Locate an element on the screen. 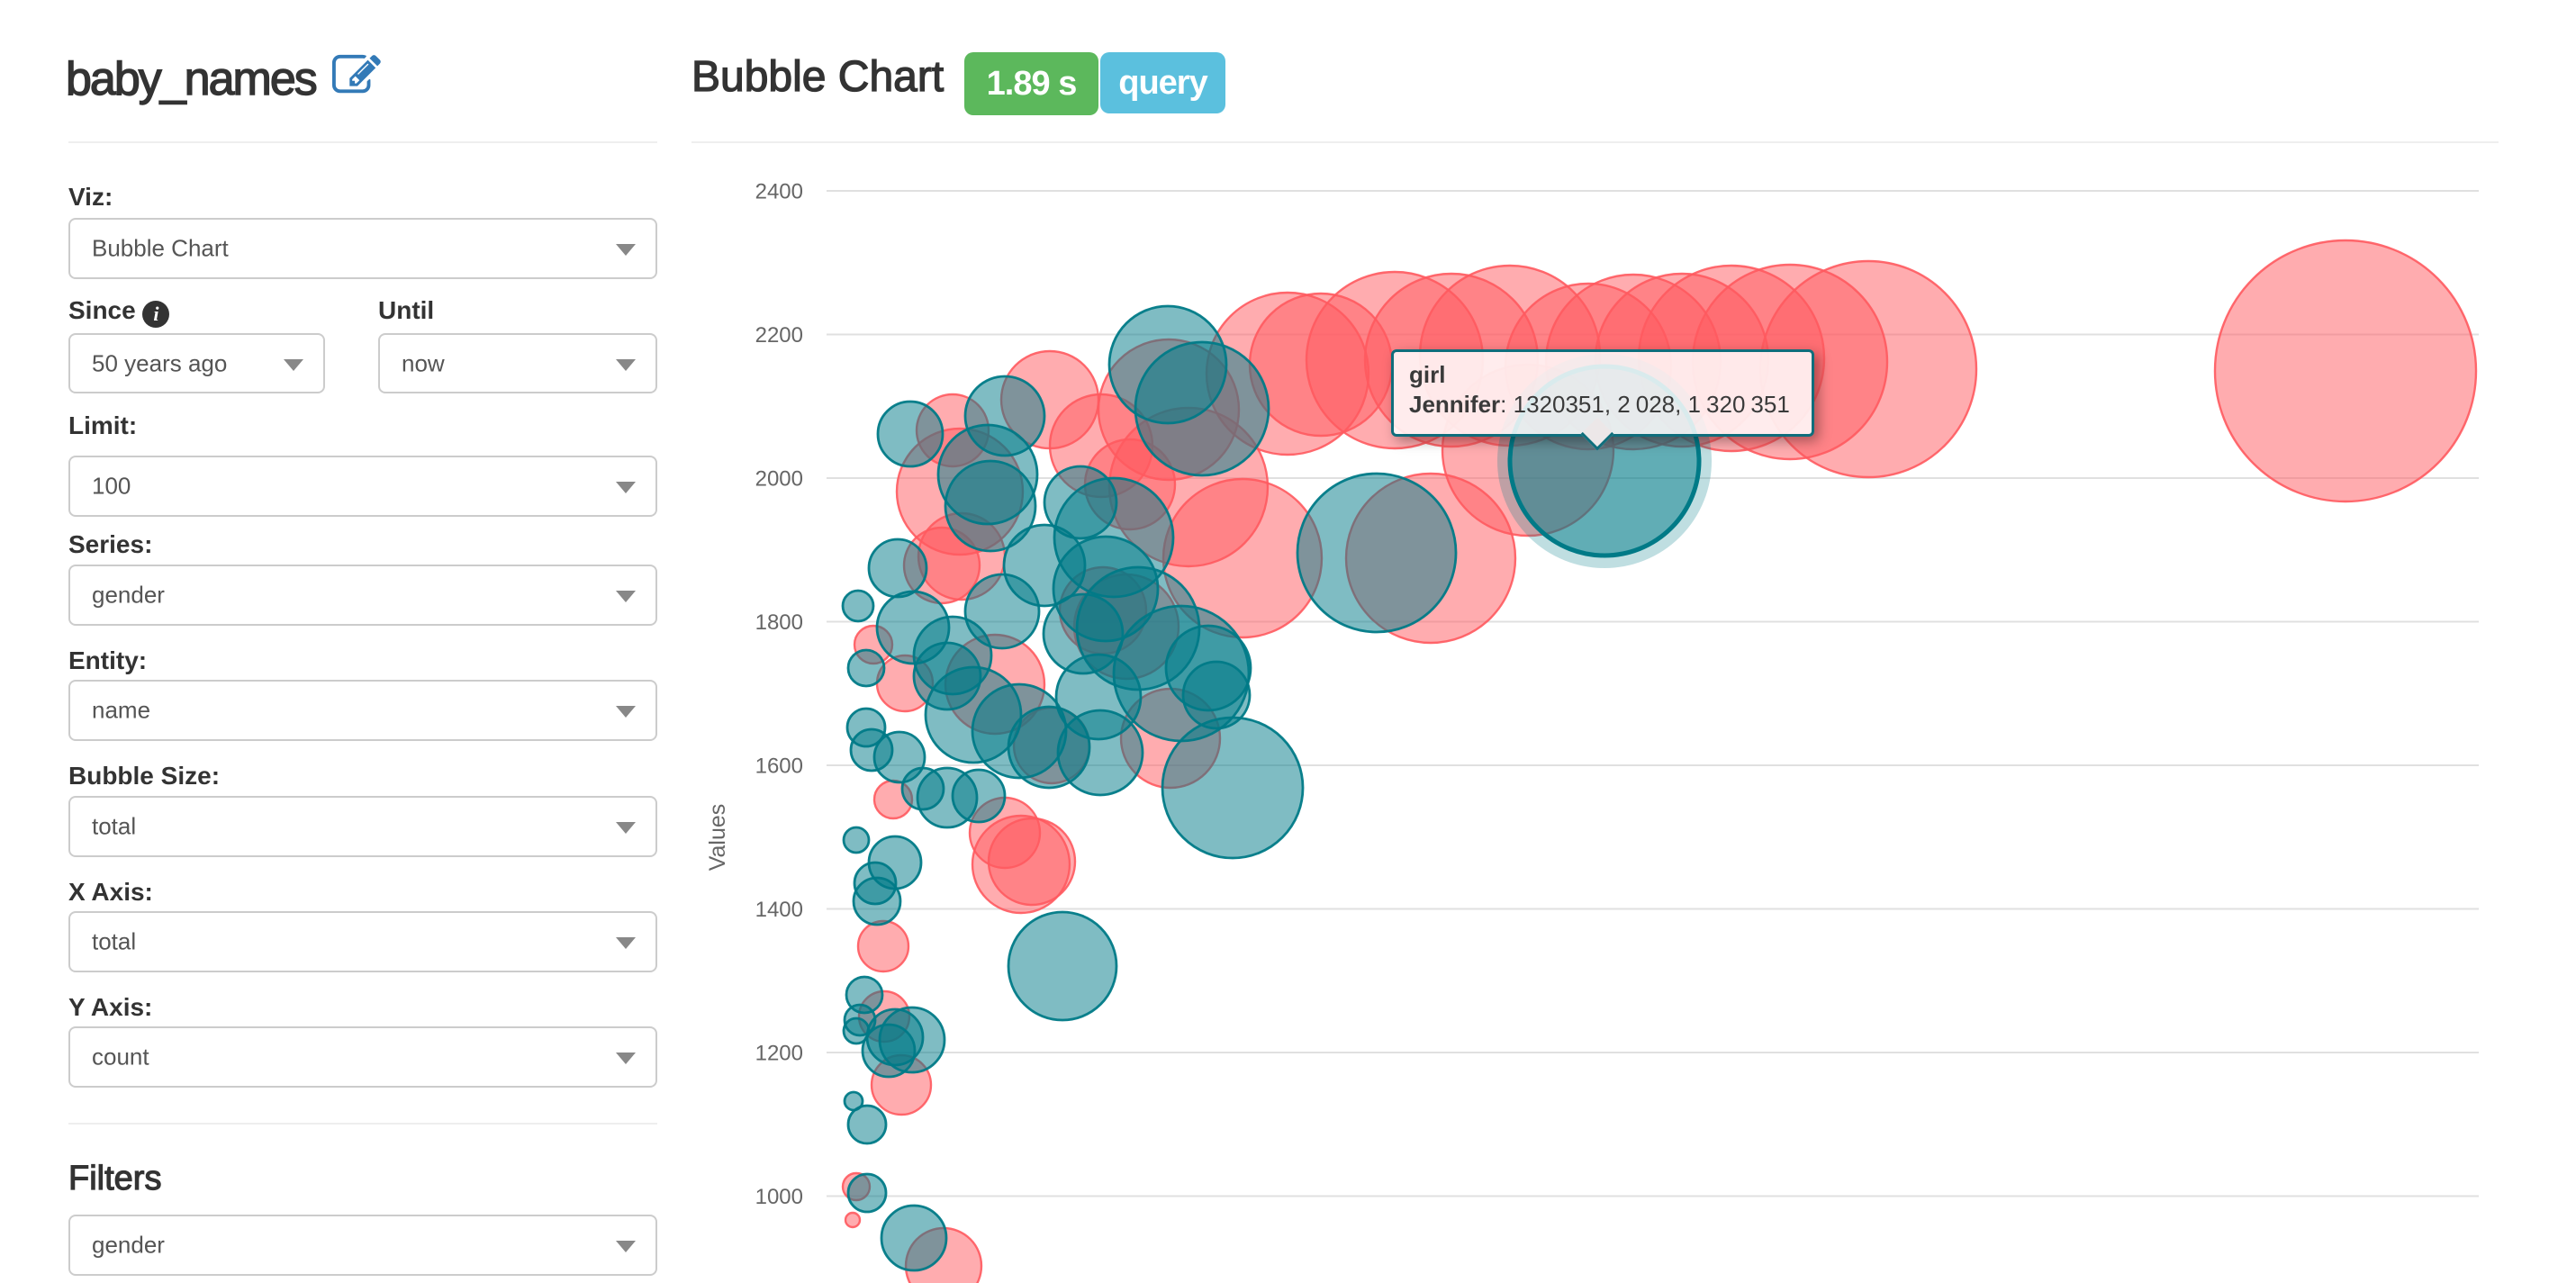 This screenshot has height=1283, width=2576. svg-text: 2200 is located at coordinates (779, 335).